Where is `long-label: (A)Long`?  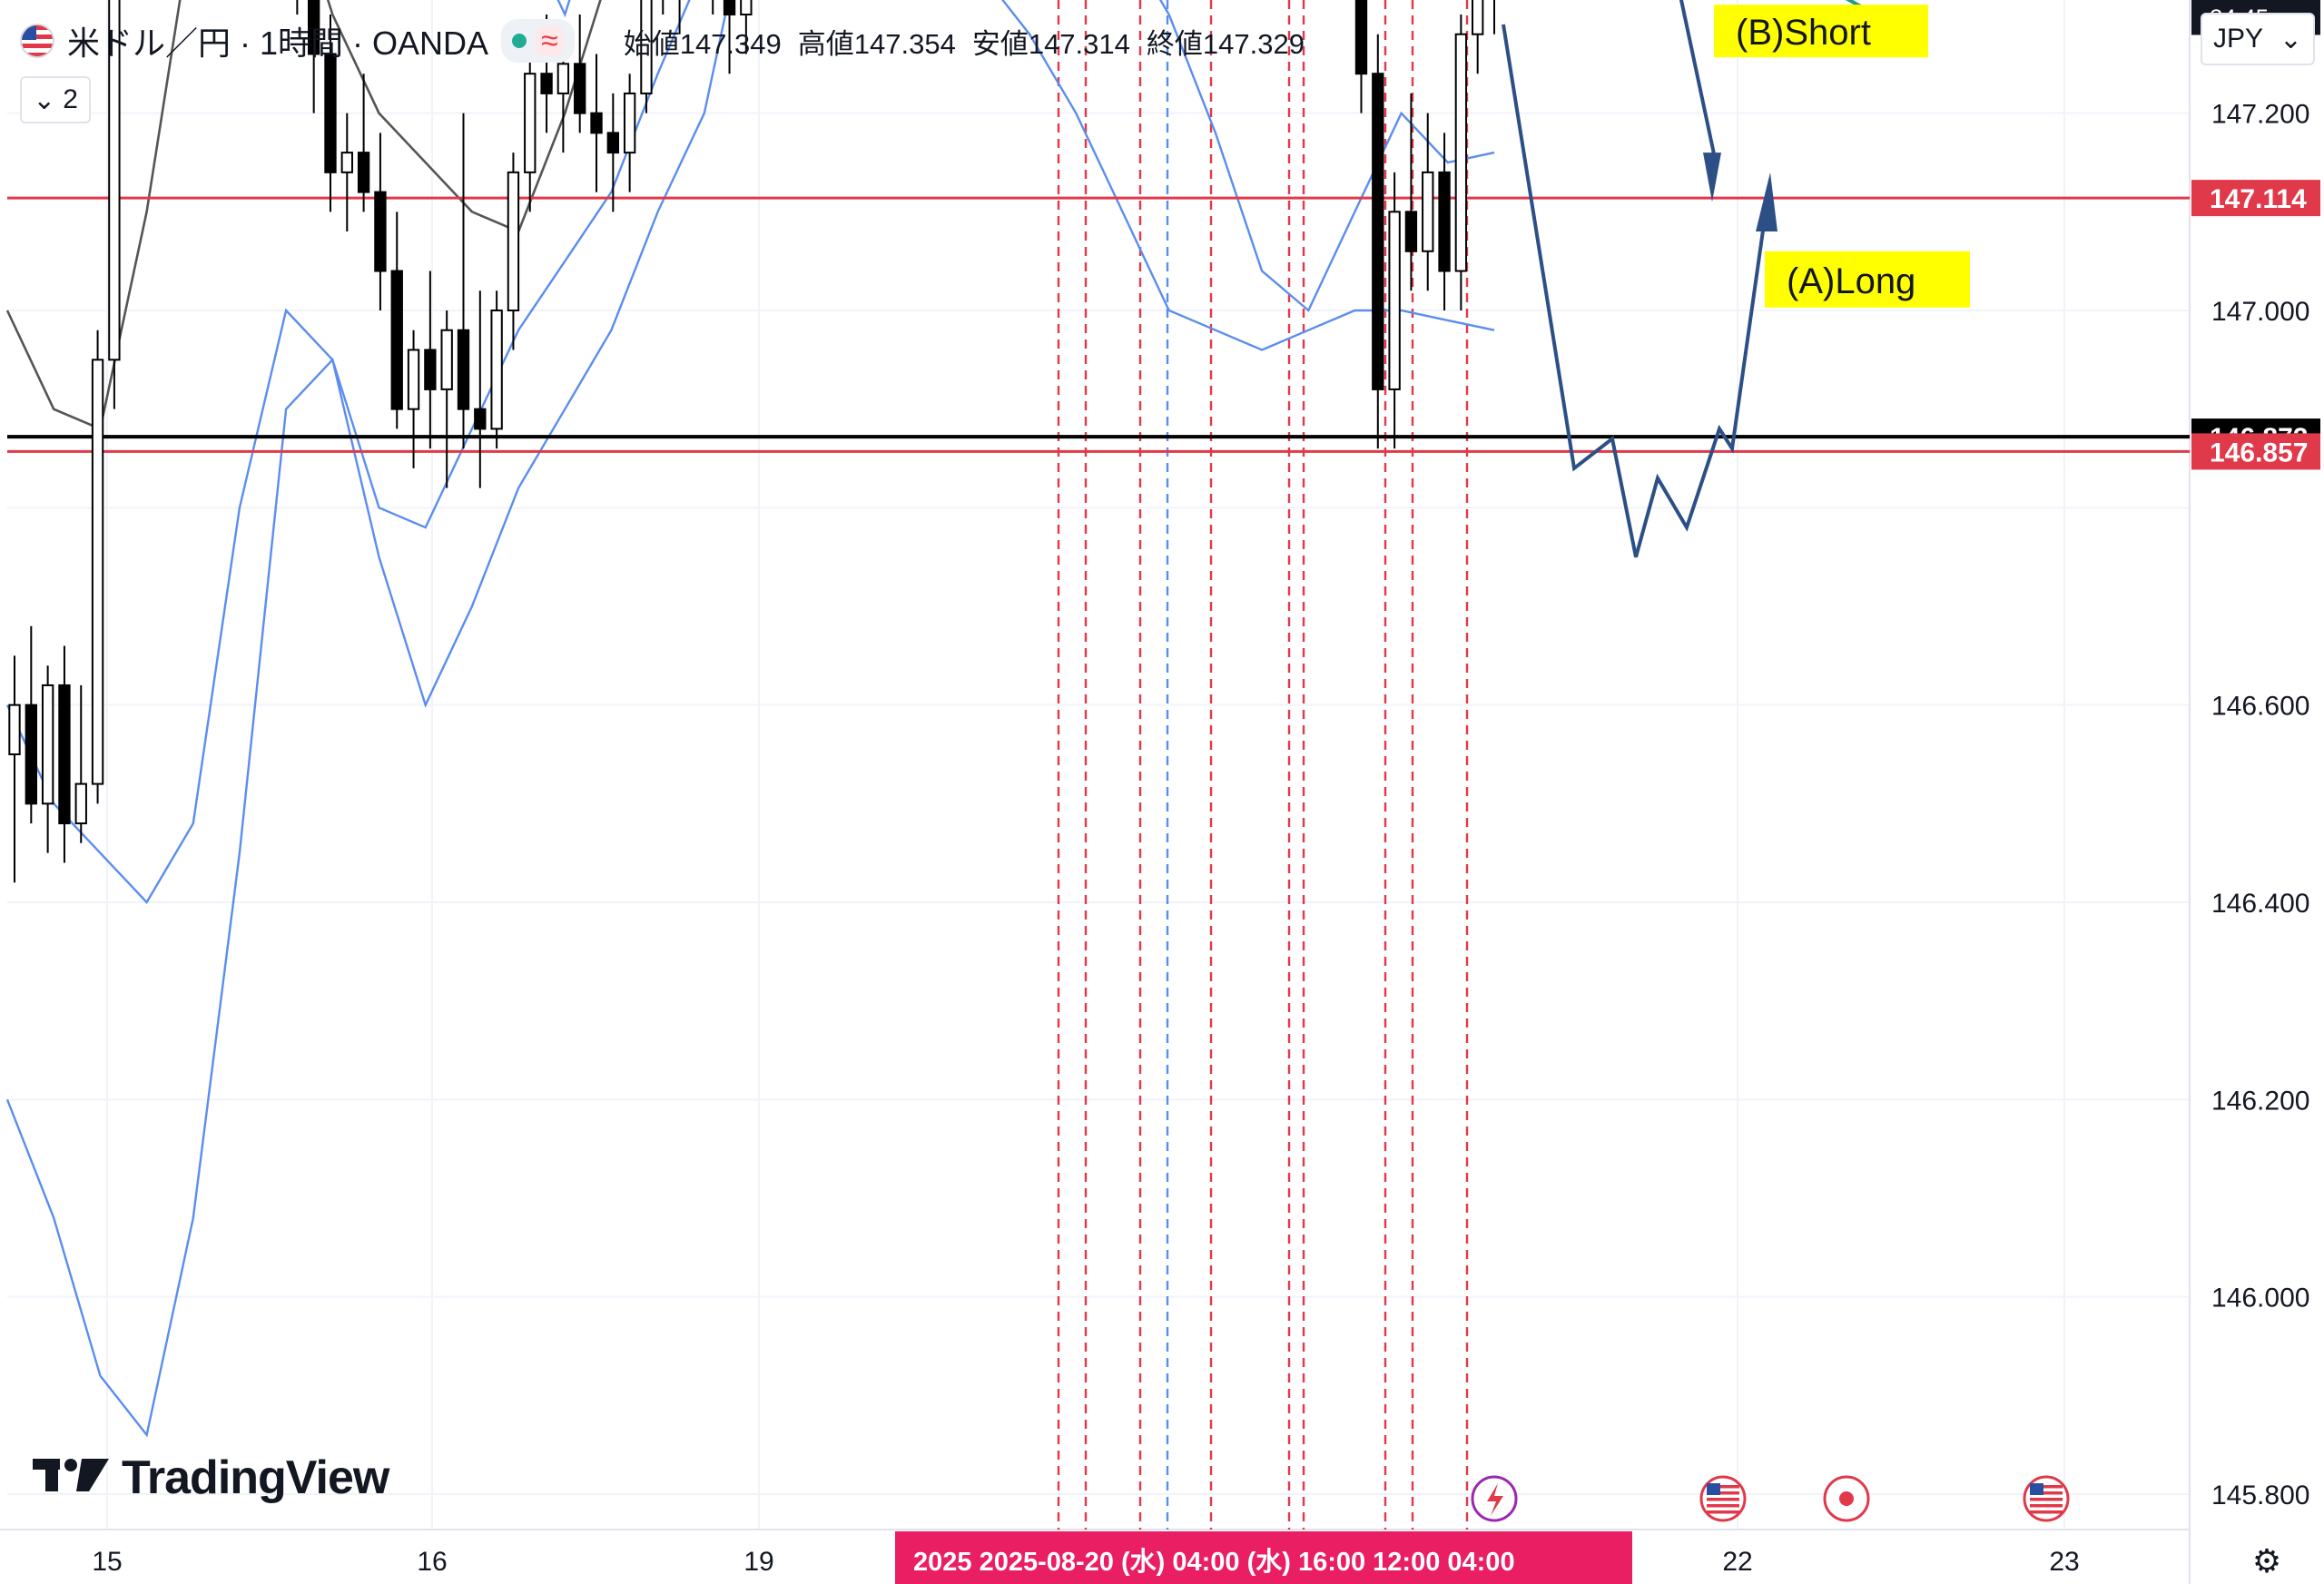 long-label: (A)Long is located at coordinates (1851, 281).